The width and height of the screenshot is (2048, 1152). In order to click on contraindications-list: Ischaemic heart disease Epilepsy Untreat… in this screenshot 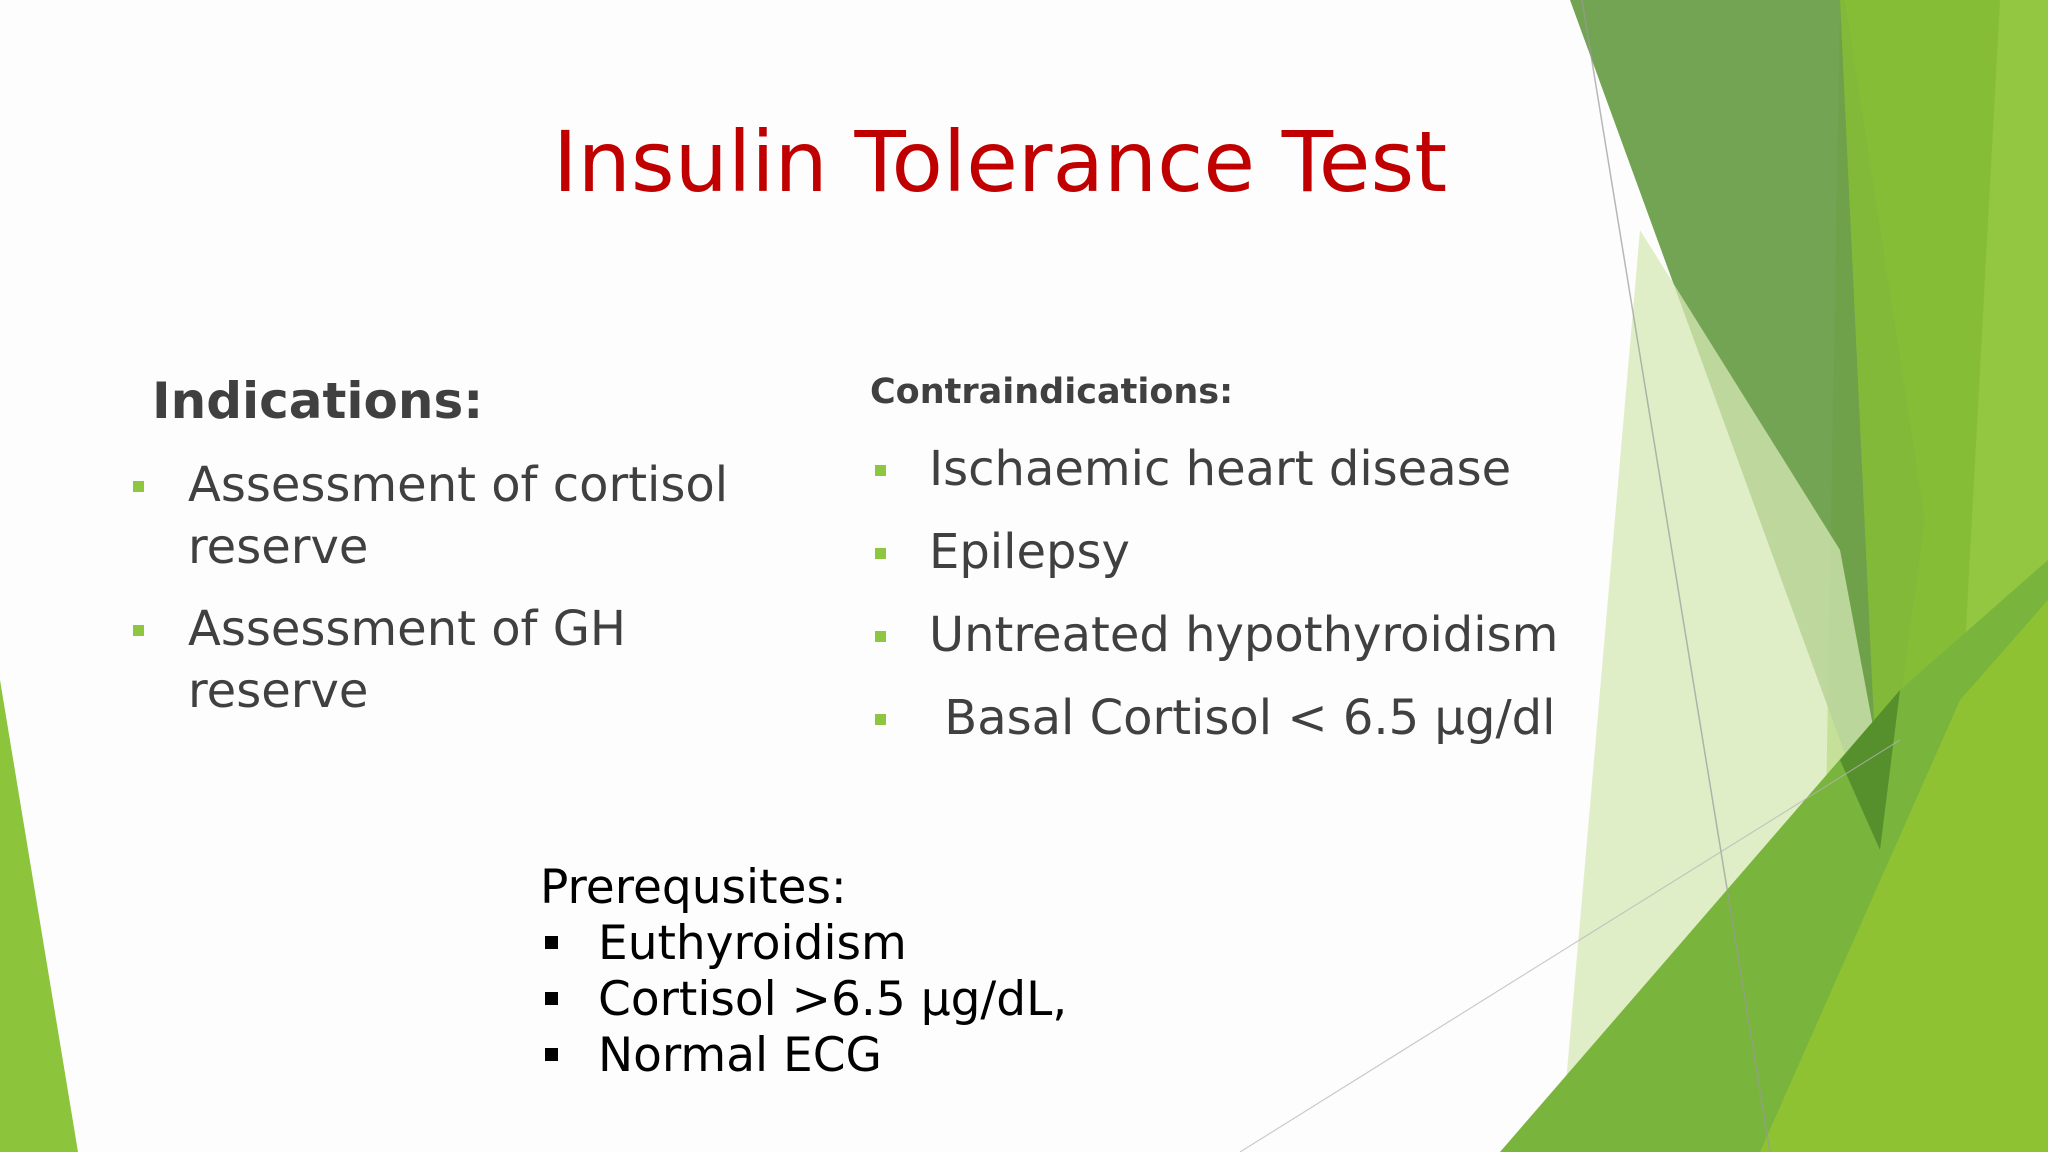, I will do `click(1252, 593)`.